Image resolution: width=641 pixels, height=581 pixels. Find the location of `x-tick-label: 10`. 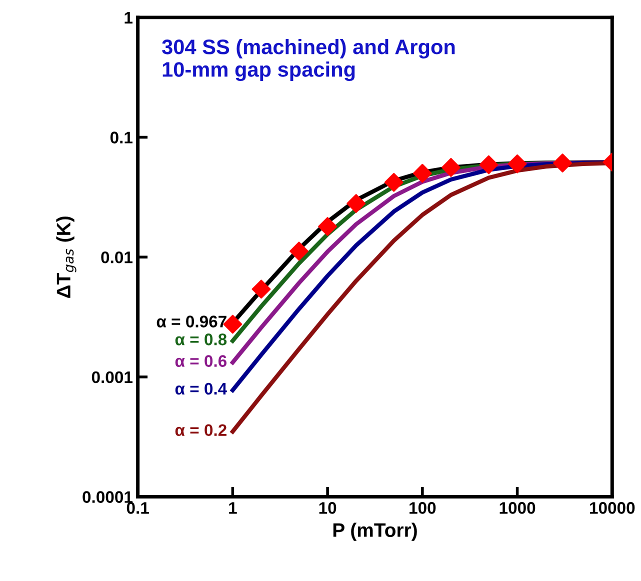

x-tick-label: 10 is located at coordinates (327, 508).